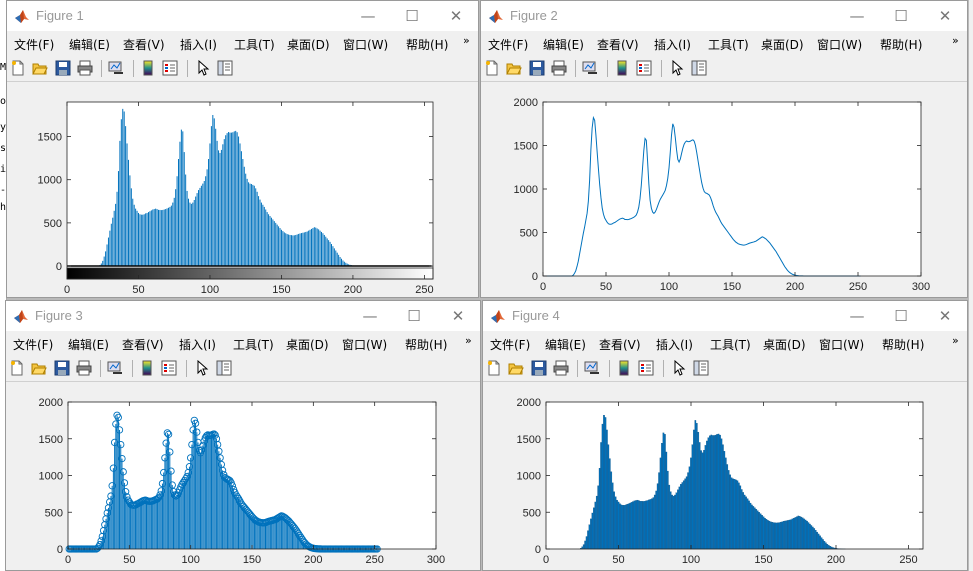 This screenshot has width=973, height=571. What do you see at coordinates (725, 316) in the screenshot?
I see `title-bar: Figure 4 — ☐ ✕` at bounding box center [725, 316].